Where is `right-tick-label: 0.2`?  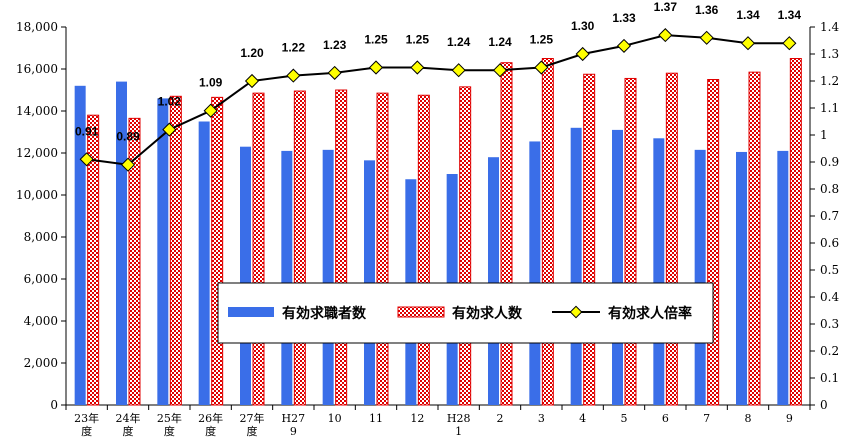 right-tick-label: 0.2 is located at coordinates (829, 351).